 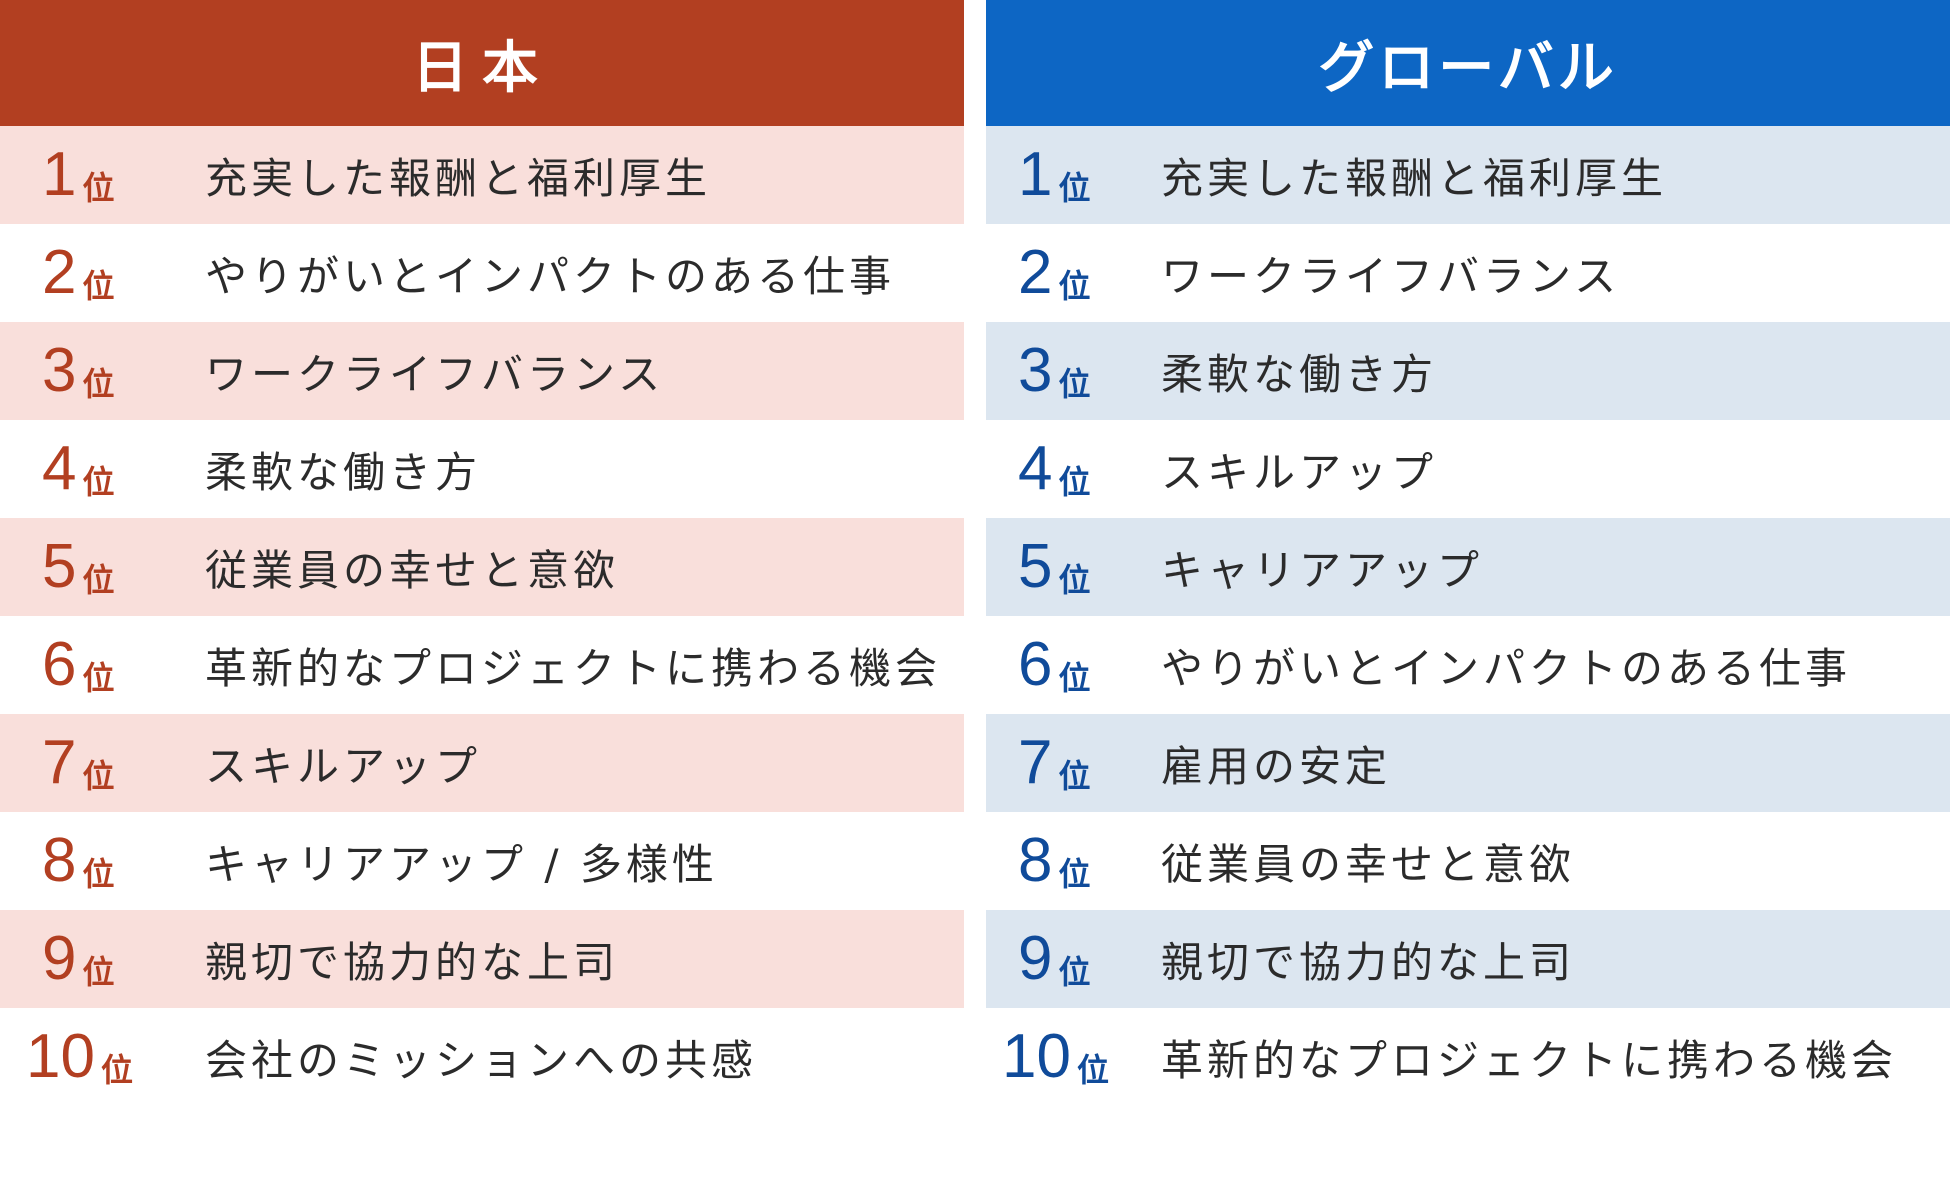 I want to click on global-header: グローバル, so click(x=1468, y=63).